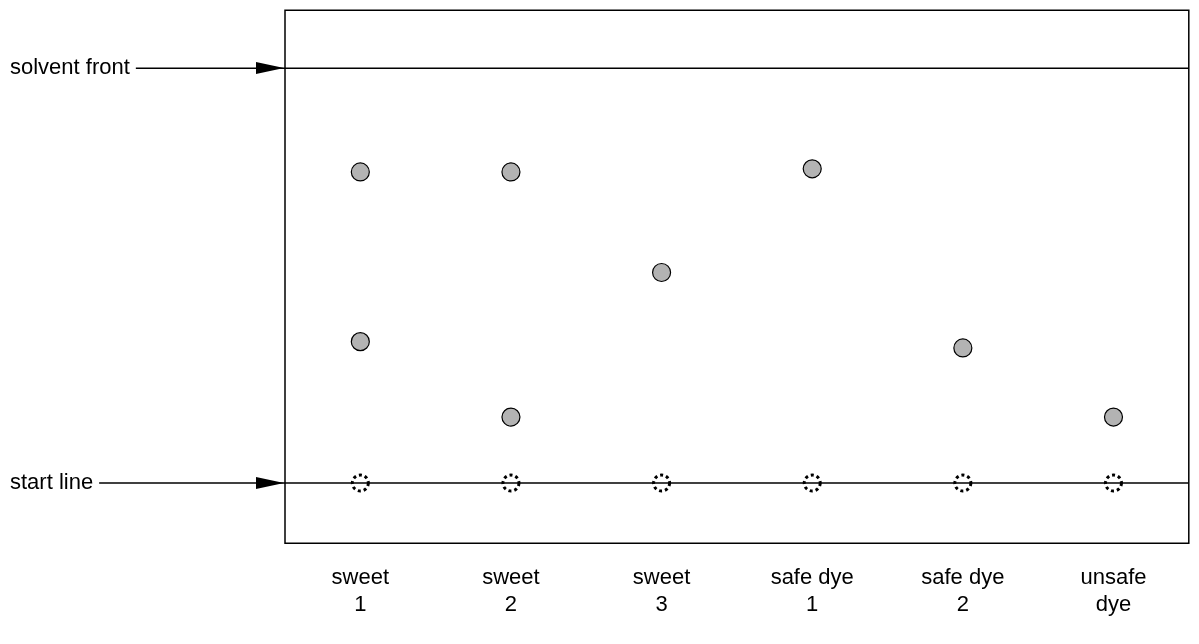 The height and width of the screenshot is (644, 1199). Describe the element at coordinates (661, 590) in the screenshot. I see `x-tick-label: sweet 3` at that location.